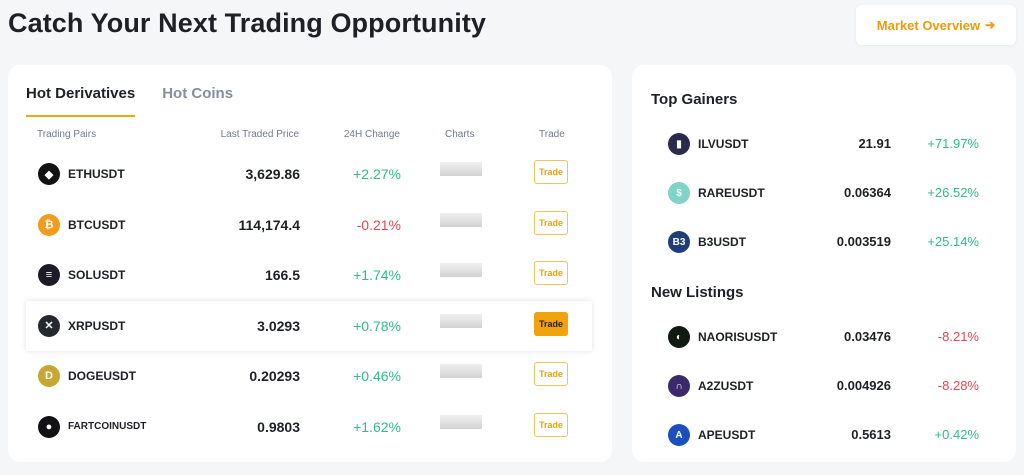 The image size is (1024, 475). I want to click on bitcoin-icon: ₿, so click(49, 224).